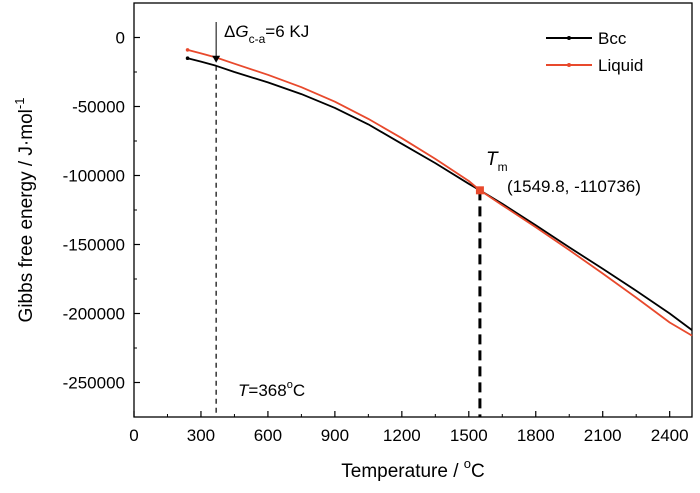 This screenshot has height=493, width=700. What do you see at coordinates (216, 59) in the screenshot?
I see `delta-g-arrow-icon` at bounding box center [216, 59].